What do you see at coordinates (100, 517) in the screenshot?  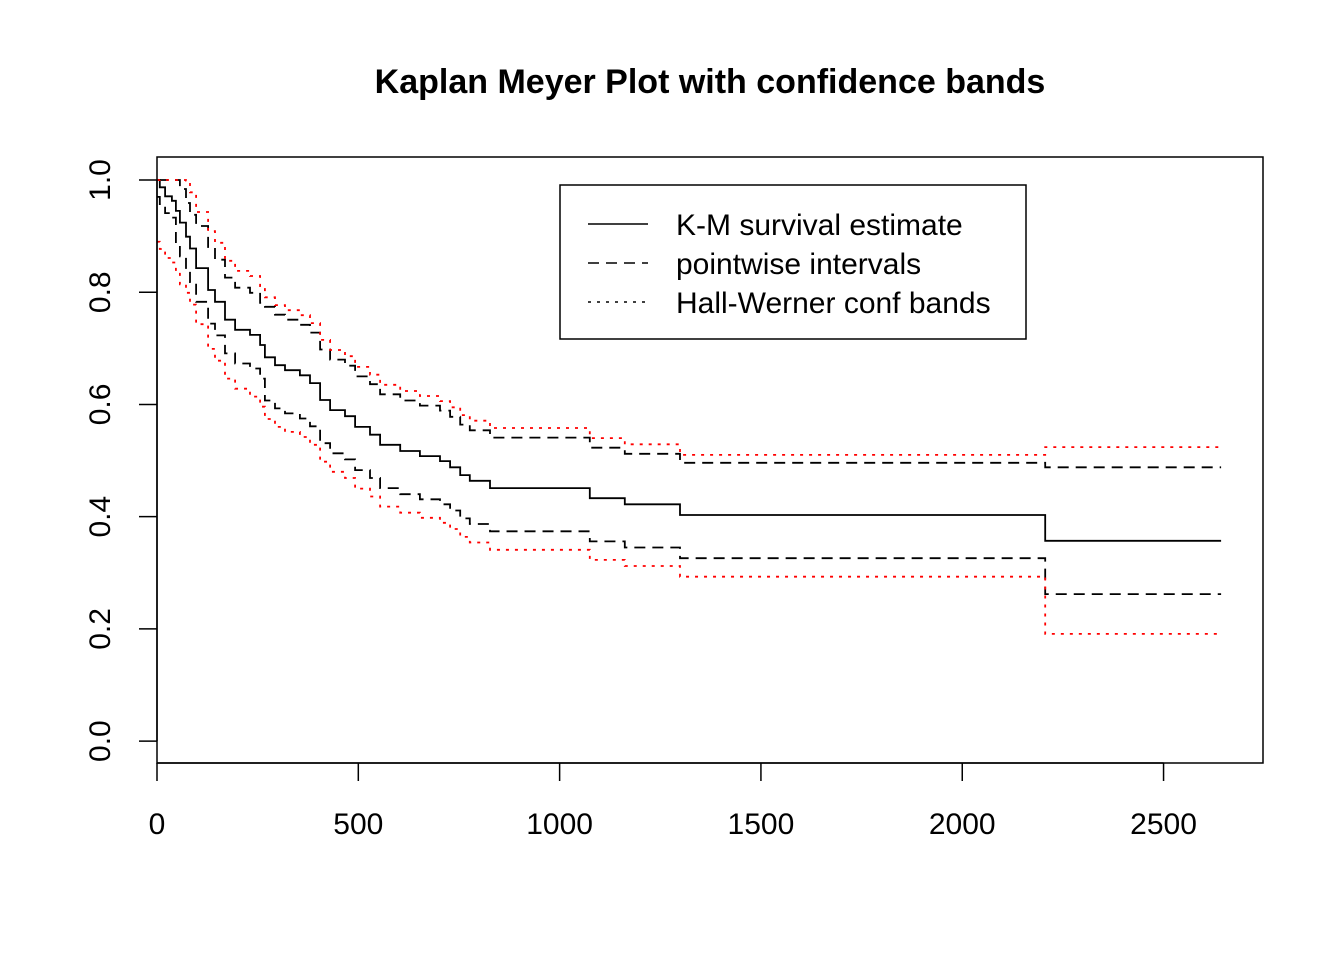 I see `y-tick-label: 0.4` at bounding box center [100, 517].